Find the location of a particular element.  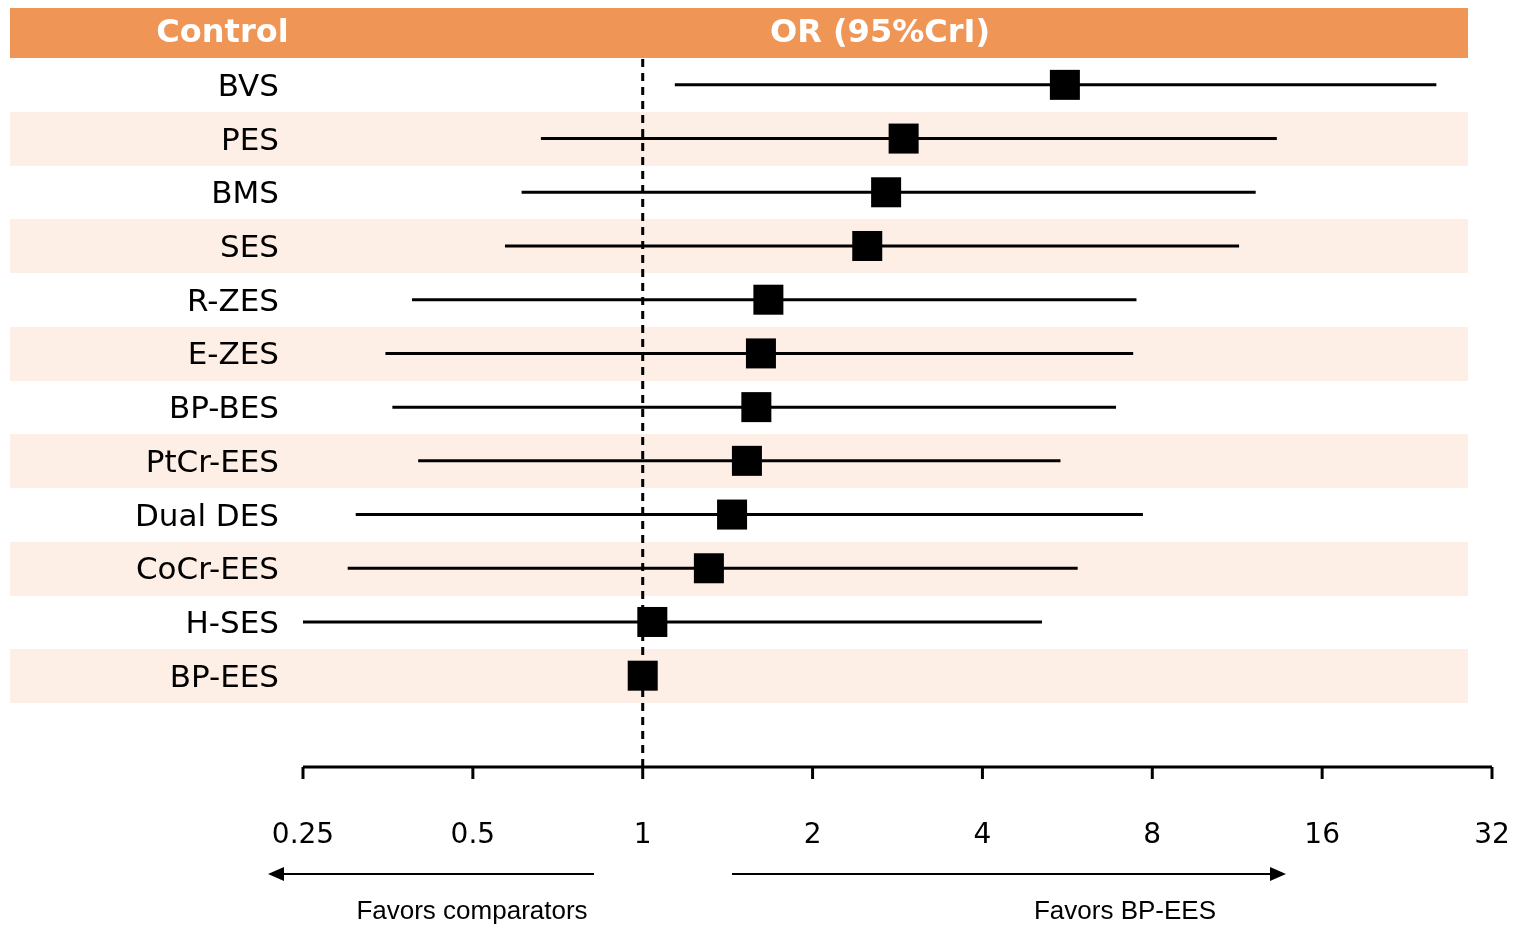

y-tick-label: BP-BES is located at coordinates (224, 407).